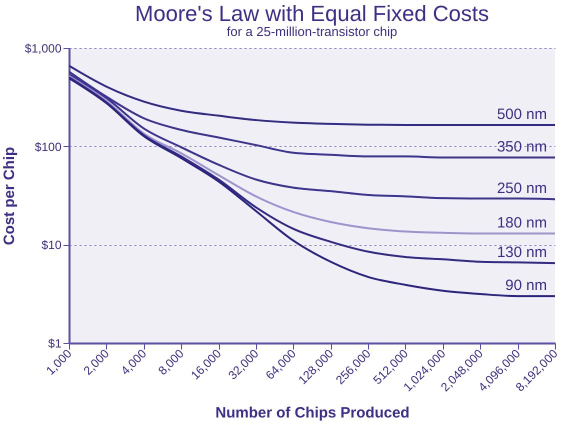 This screenshot has height=425, width=569. I want to click on y-tick-label: $100, so click(48, 147).